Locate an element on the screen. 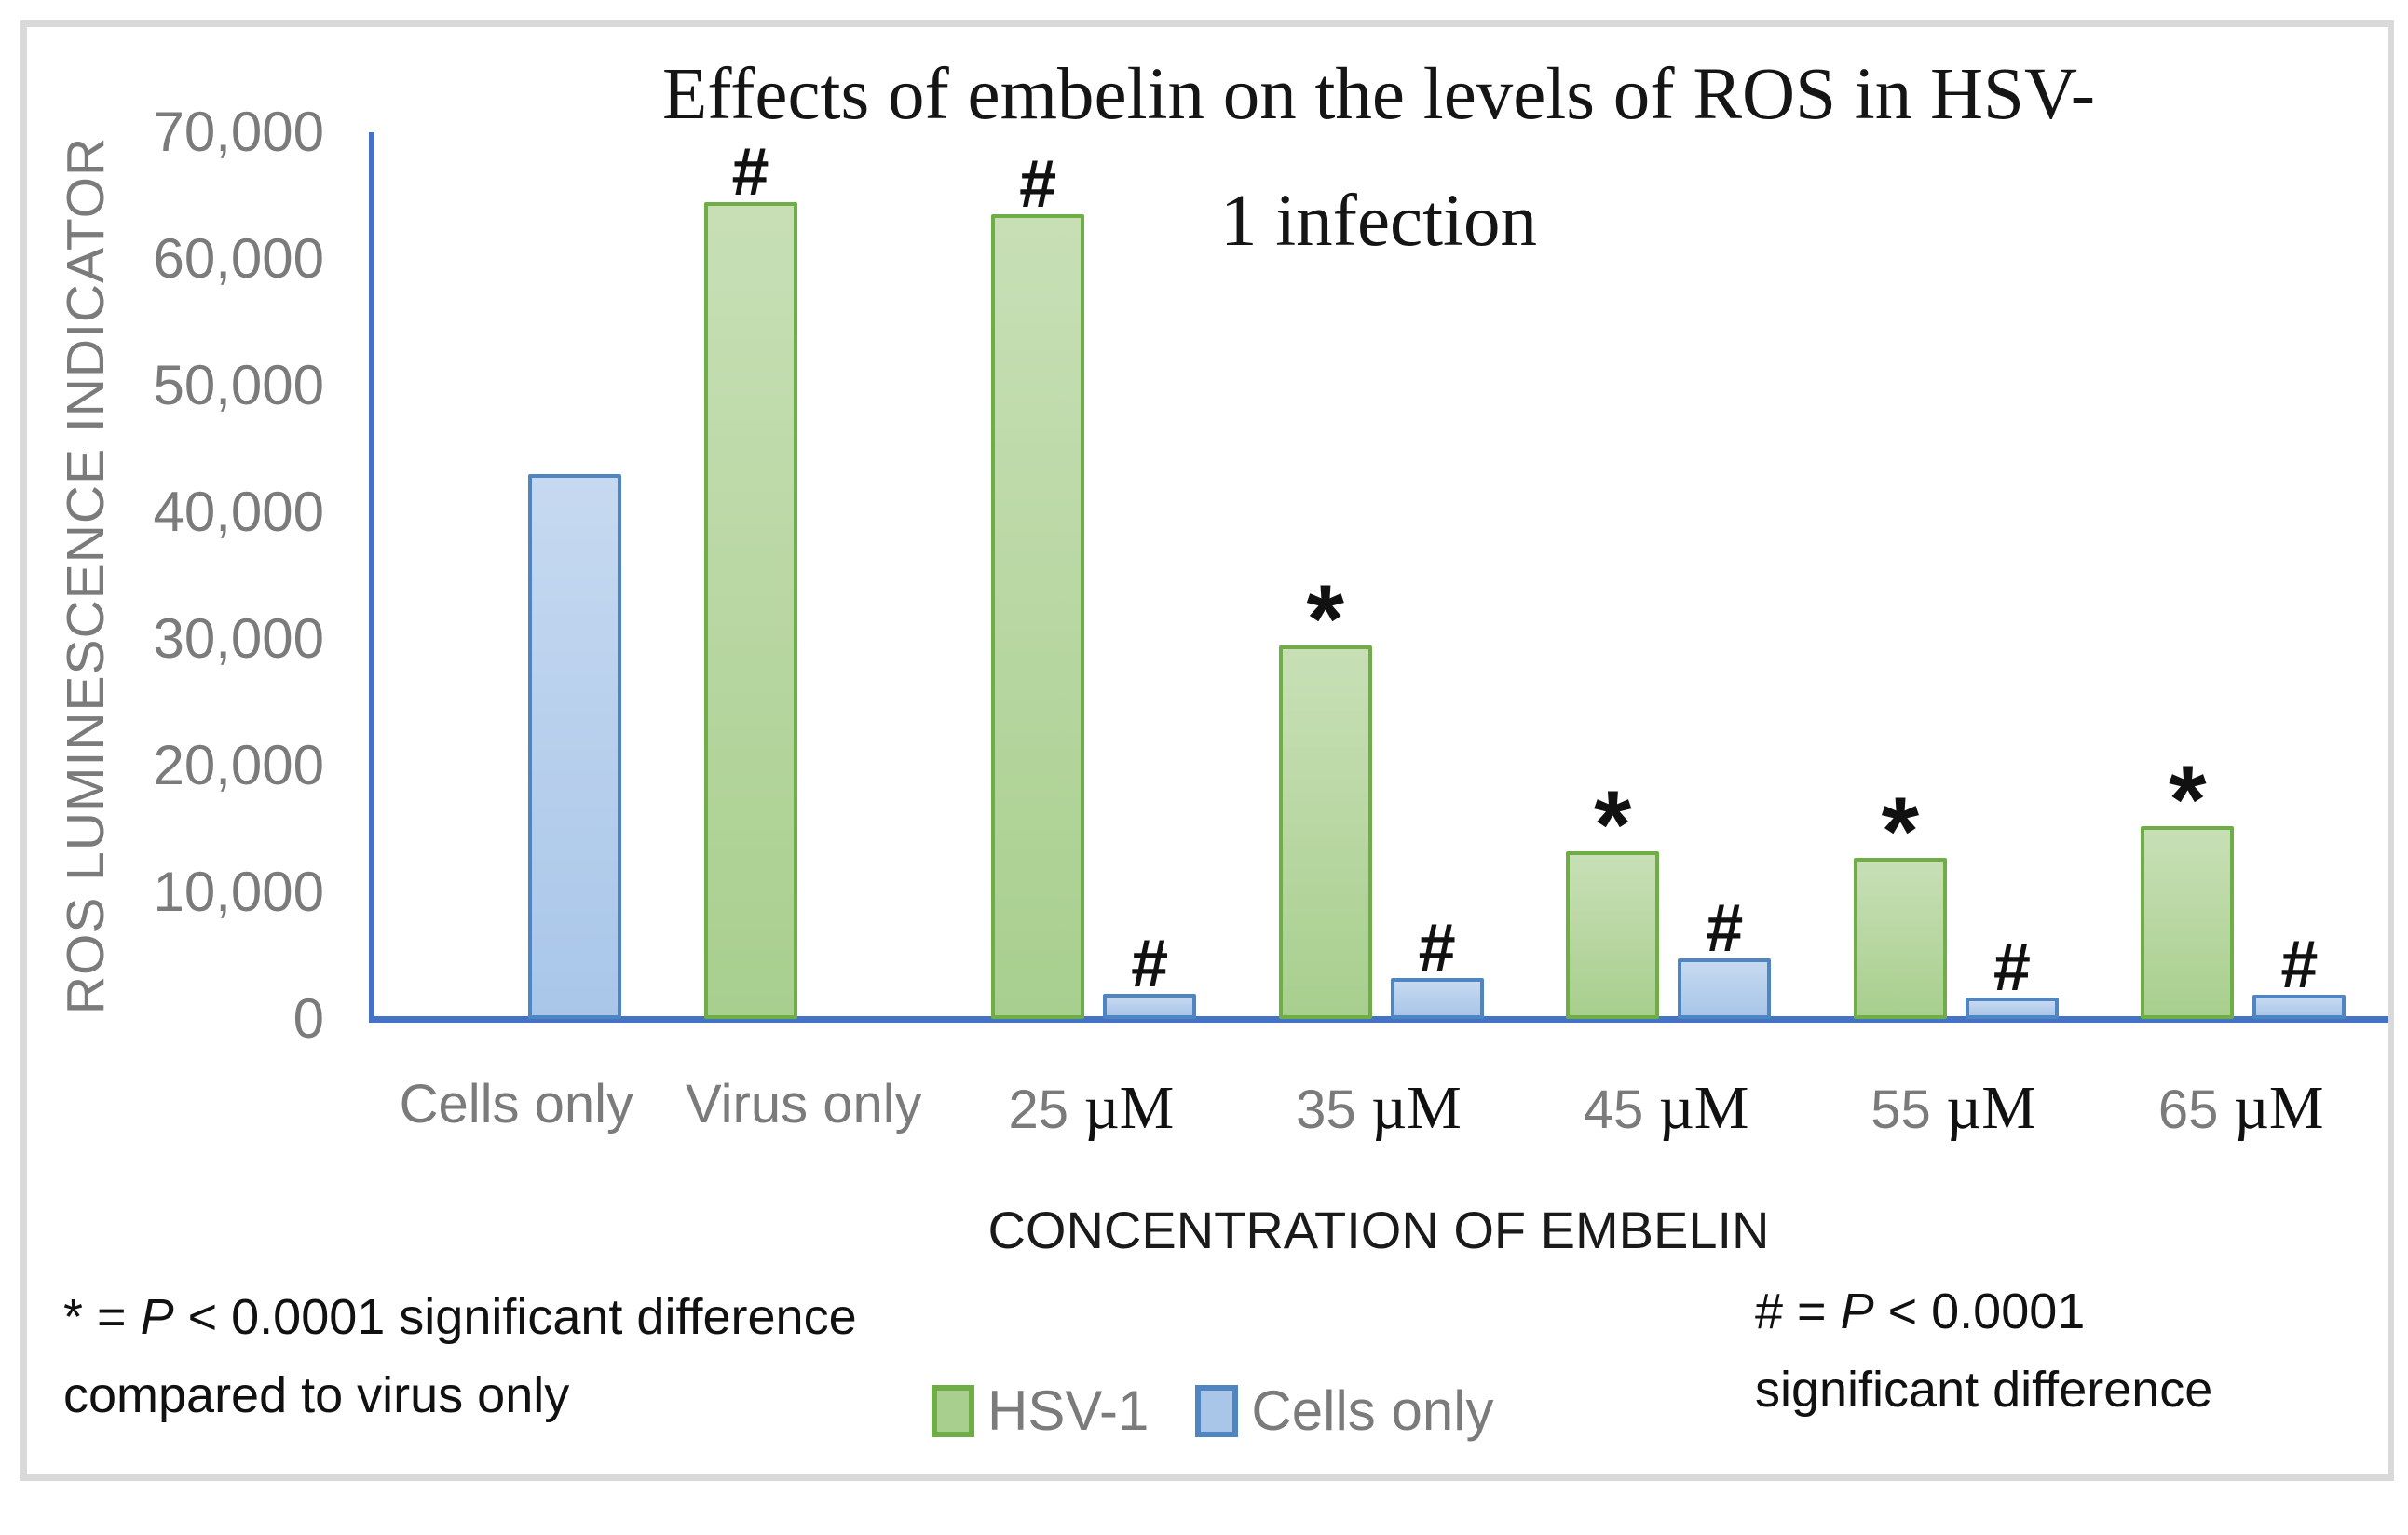  bar-hsv-1-virus-only is located at coordinates (750, 610).